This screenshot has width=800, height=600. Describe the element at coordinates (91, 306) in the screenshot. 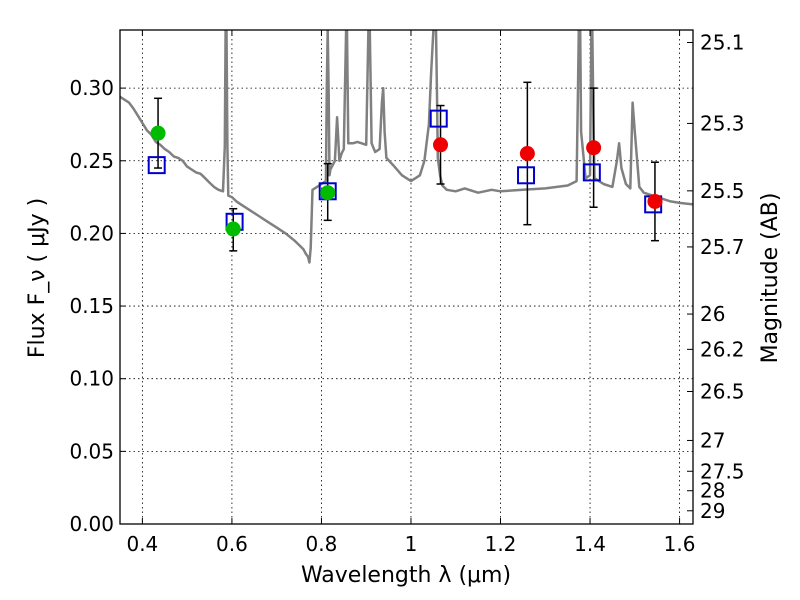

I see `y-tick-label: 0.15` at that location.